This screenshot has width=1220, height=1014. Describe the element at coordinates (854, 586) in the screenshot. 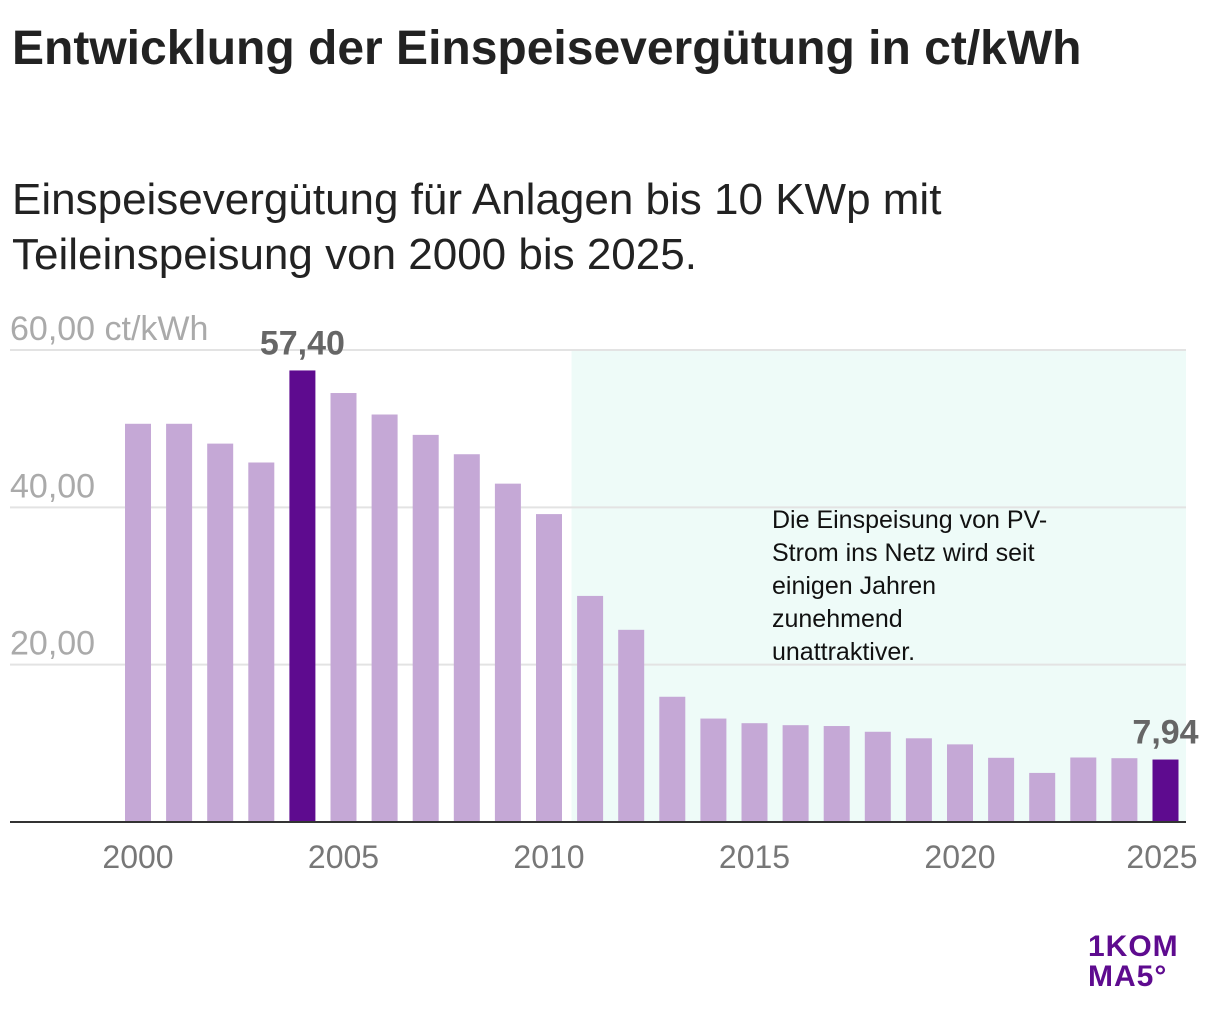

I see `annotation-line-2: einigen Jahren` at that location.